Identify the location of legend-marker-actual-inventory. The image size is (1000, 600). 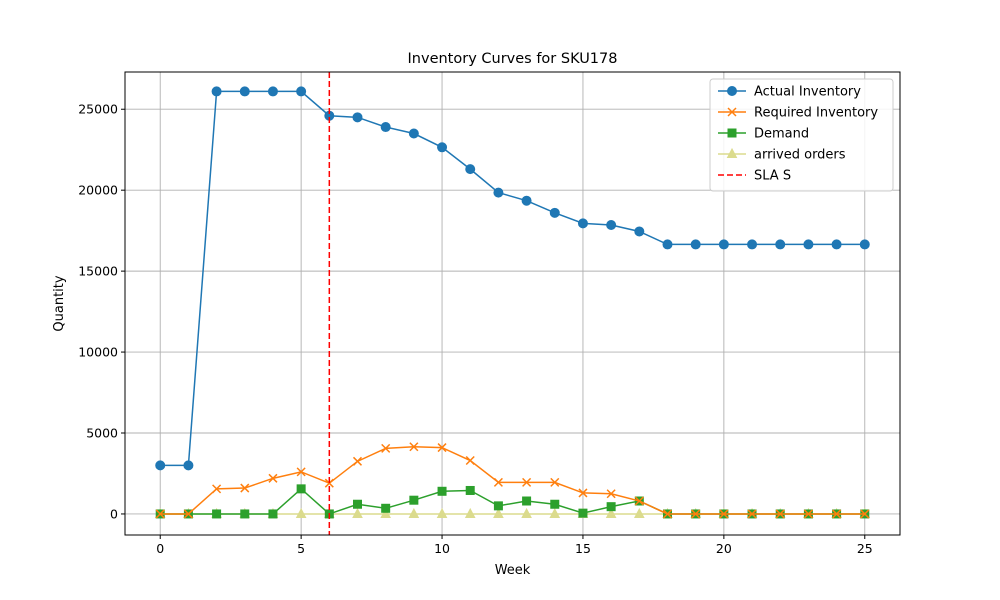
(732, 91).